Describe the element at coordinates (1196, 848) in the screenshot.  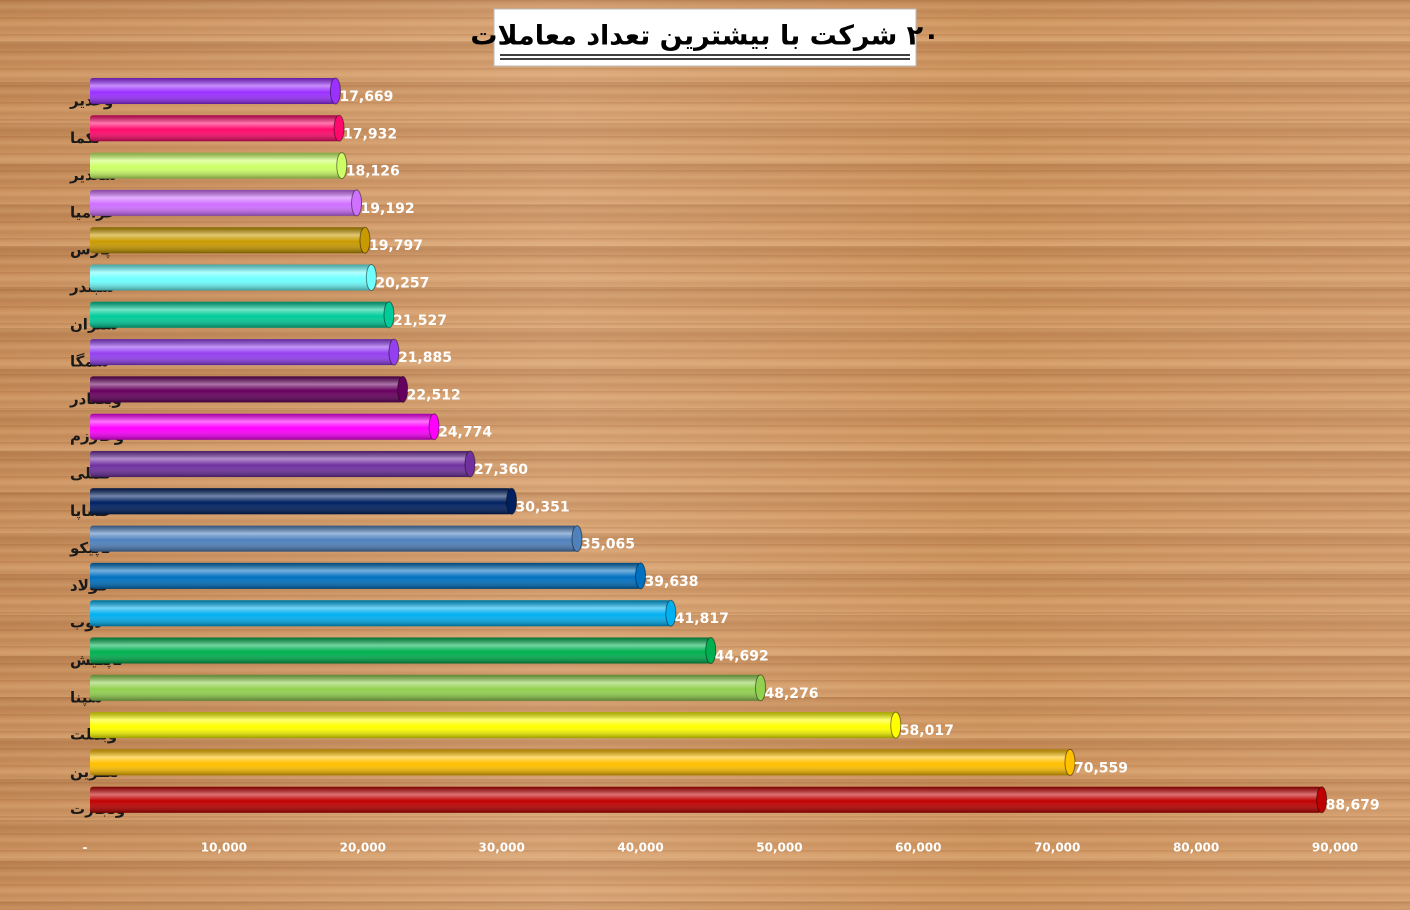
I see `x-tick-label: 80,000` at that location.